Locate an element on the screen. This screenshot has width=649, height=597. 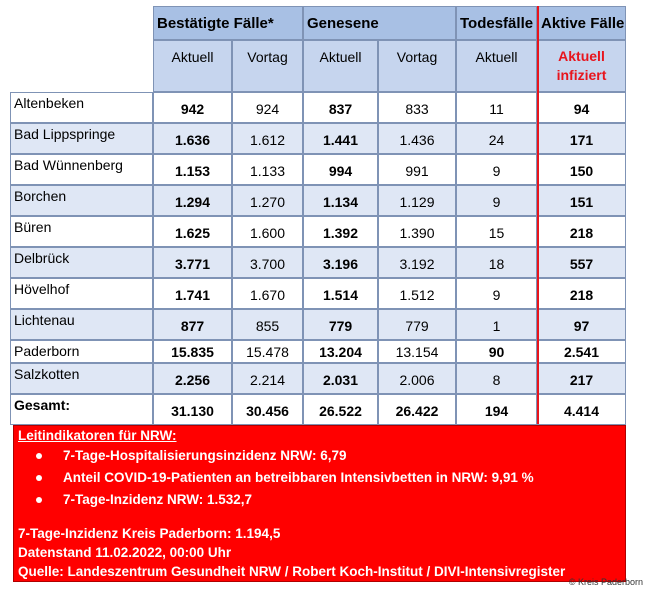
cell-c3: 1.134 is located at coordinates (340, 200).